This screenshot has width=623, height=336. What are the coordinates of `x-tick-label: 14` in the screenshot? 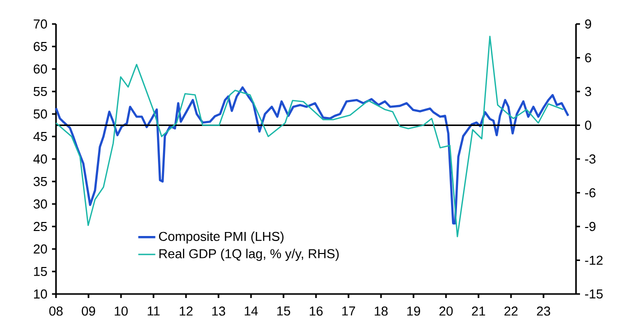 It's located at (251, 311).